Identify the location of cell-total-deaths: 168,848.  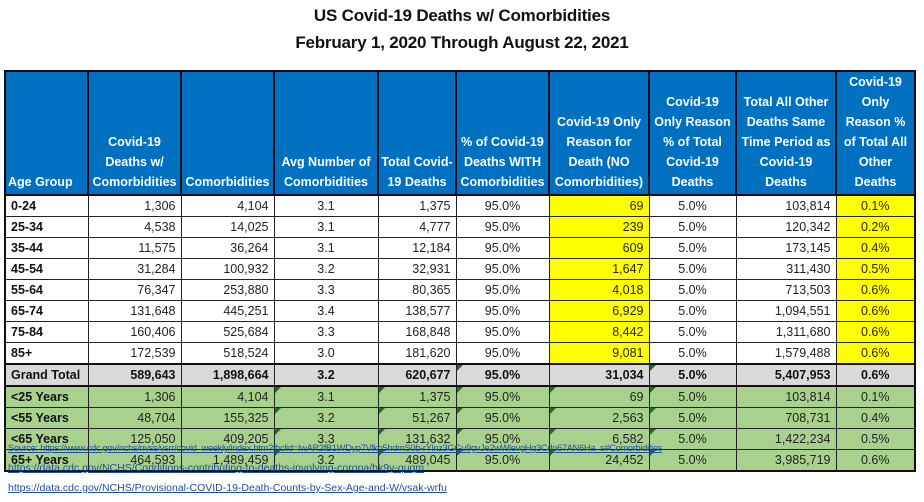
(417, 332).